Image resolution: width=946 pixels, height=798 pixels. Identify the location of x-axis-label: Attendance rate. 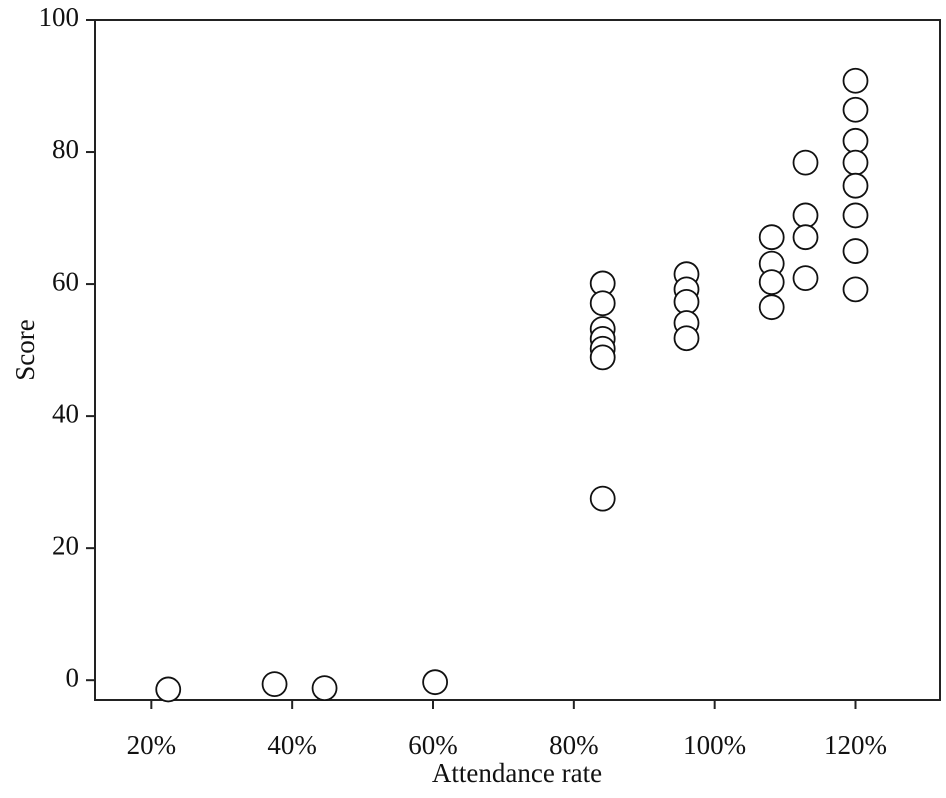
(517, 773).